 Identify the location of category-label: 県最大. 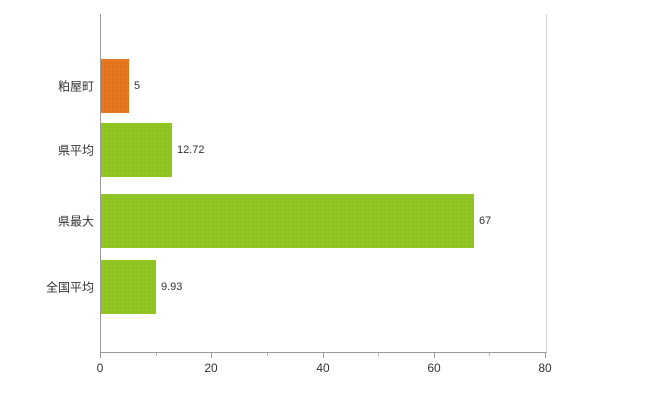
(75, 221).